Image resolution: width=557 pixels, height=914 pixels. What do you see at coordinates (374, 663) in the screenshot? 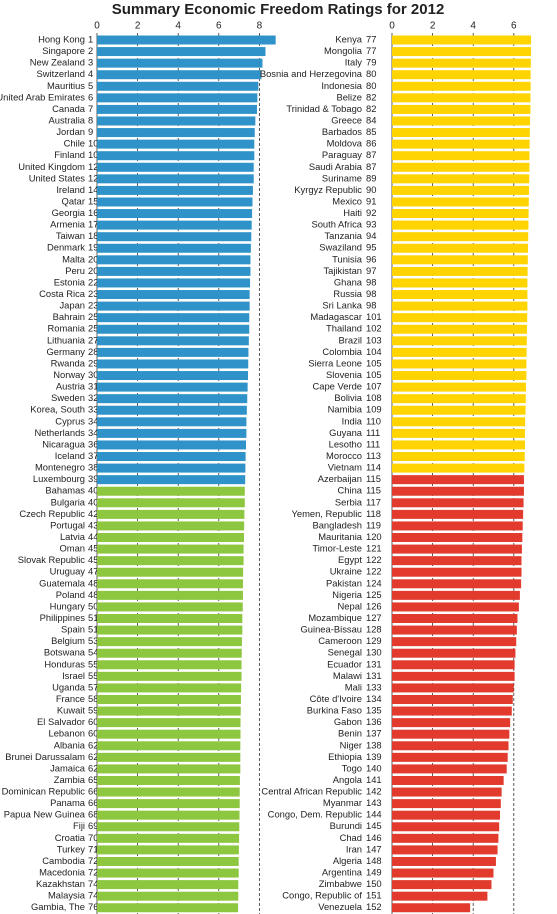
I see `rank-label: 131` at bounding box center [374, 663].